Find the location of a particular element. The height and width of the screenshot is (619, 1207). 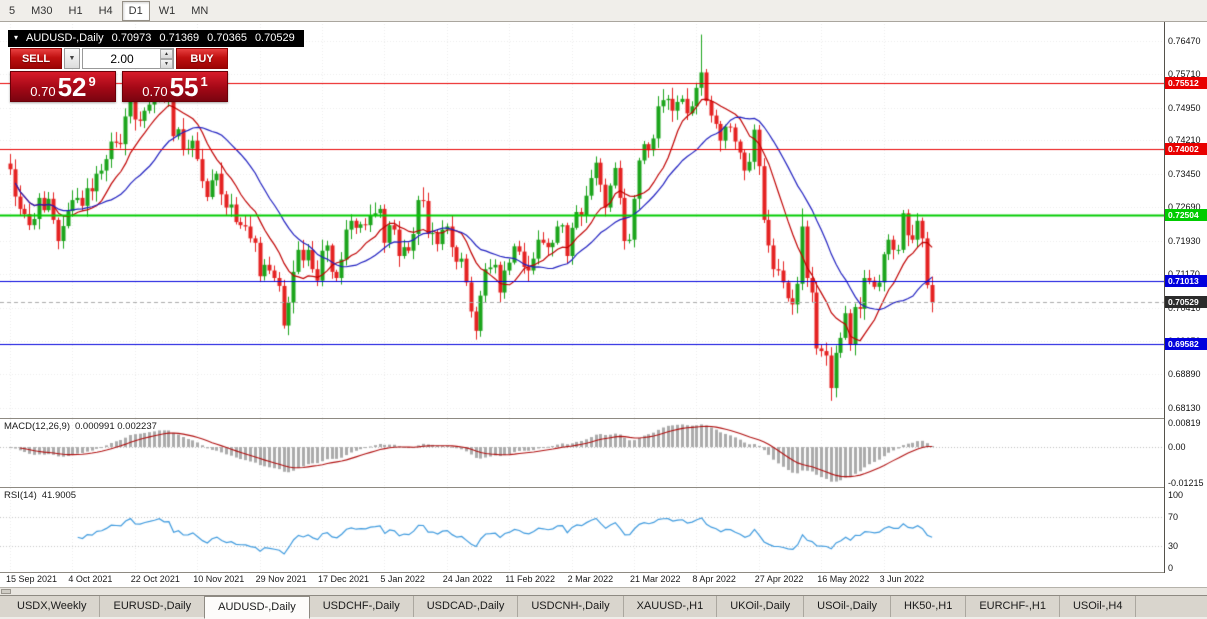

volume-input is located at coordinates (128, 58).